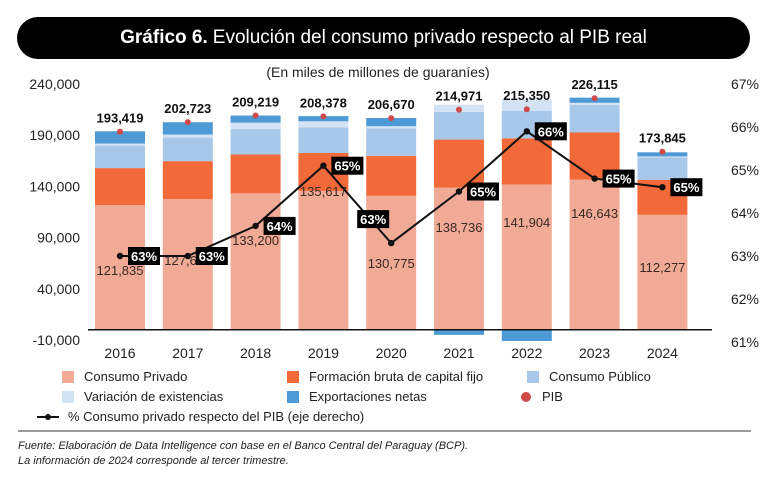  I want to click on right-axis: 67% 66% 65% 64% 63% 62% 61%, so click(745, 213).